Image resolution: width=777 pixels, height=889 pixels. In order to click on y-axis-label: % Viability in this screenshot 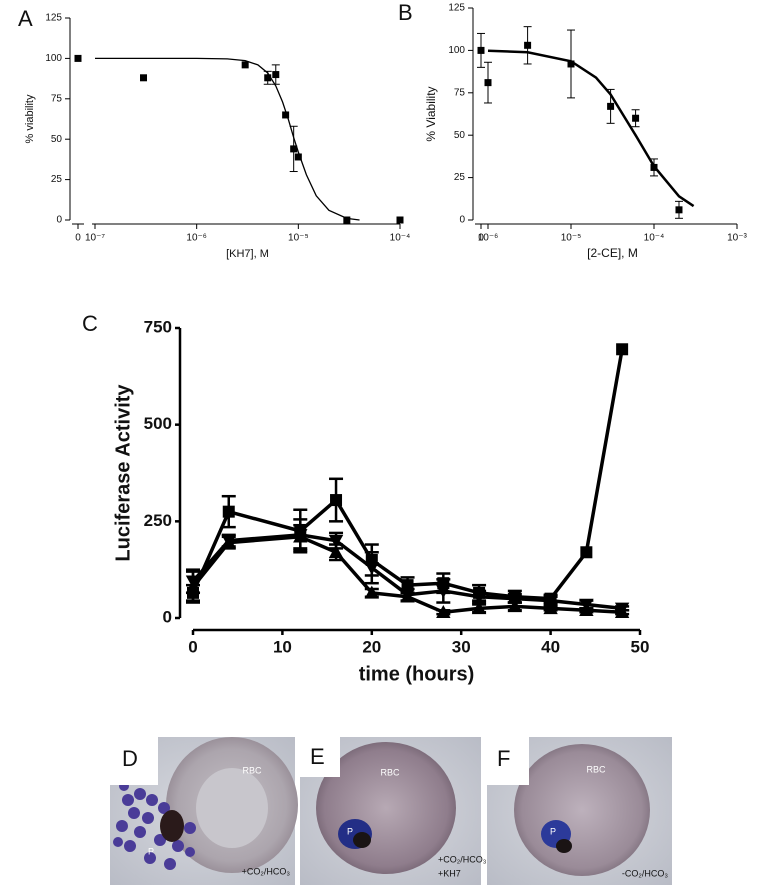, I will do `click(431, 113)`.